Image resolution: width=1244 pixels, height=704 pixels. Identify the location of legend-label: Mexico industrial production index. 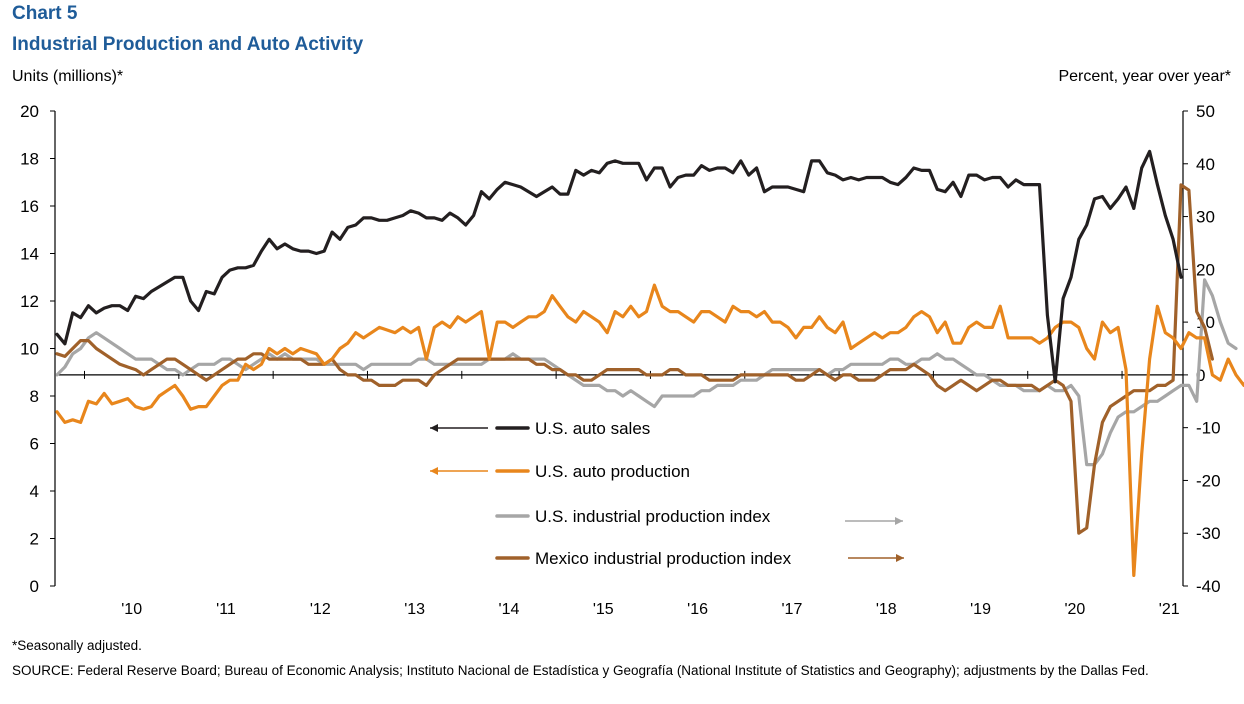
(663, 558).